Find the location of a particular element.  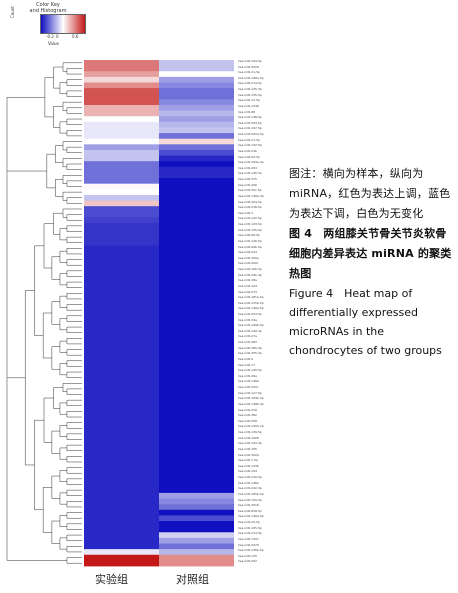

row-label: hsa-miR-148b-3p is located at coordinates (251, 403).